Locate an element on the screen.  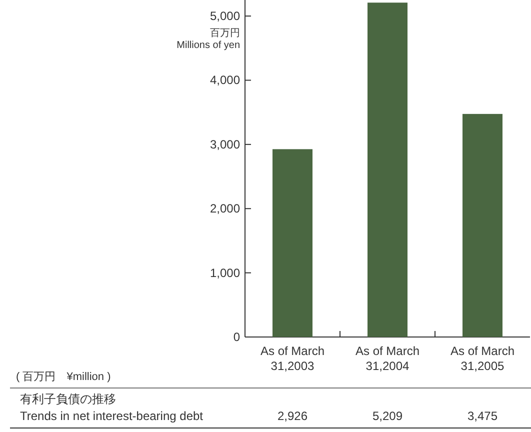
text: ( 百万円 ¥million ) is located at coordinates (63, 377).